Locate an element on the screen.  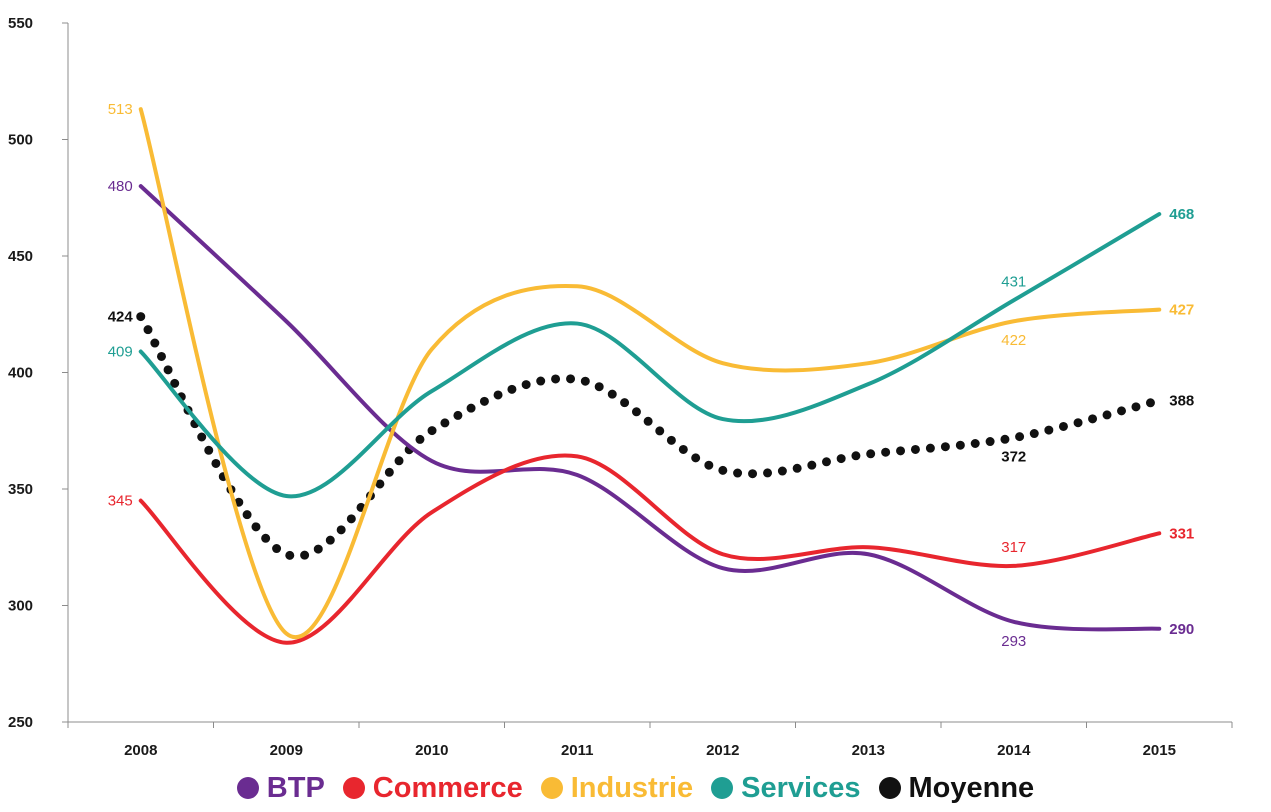
legend-item-moyenne: Moyenne is located at coordinates (956, 788).